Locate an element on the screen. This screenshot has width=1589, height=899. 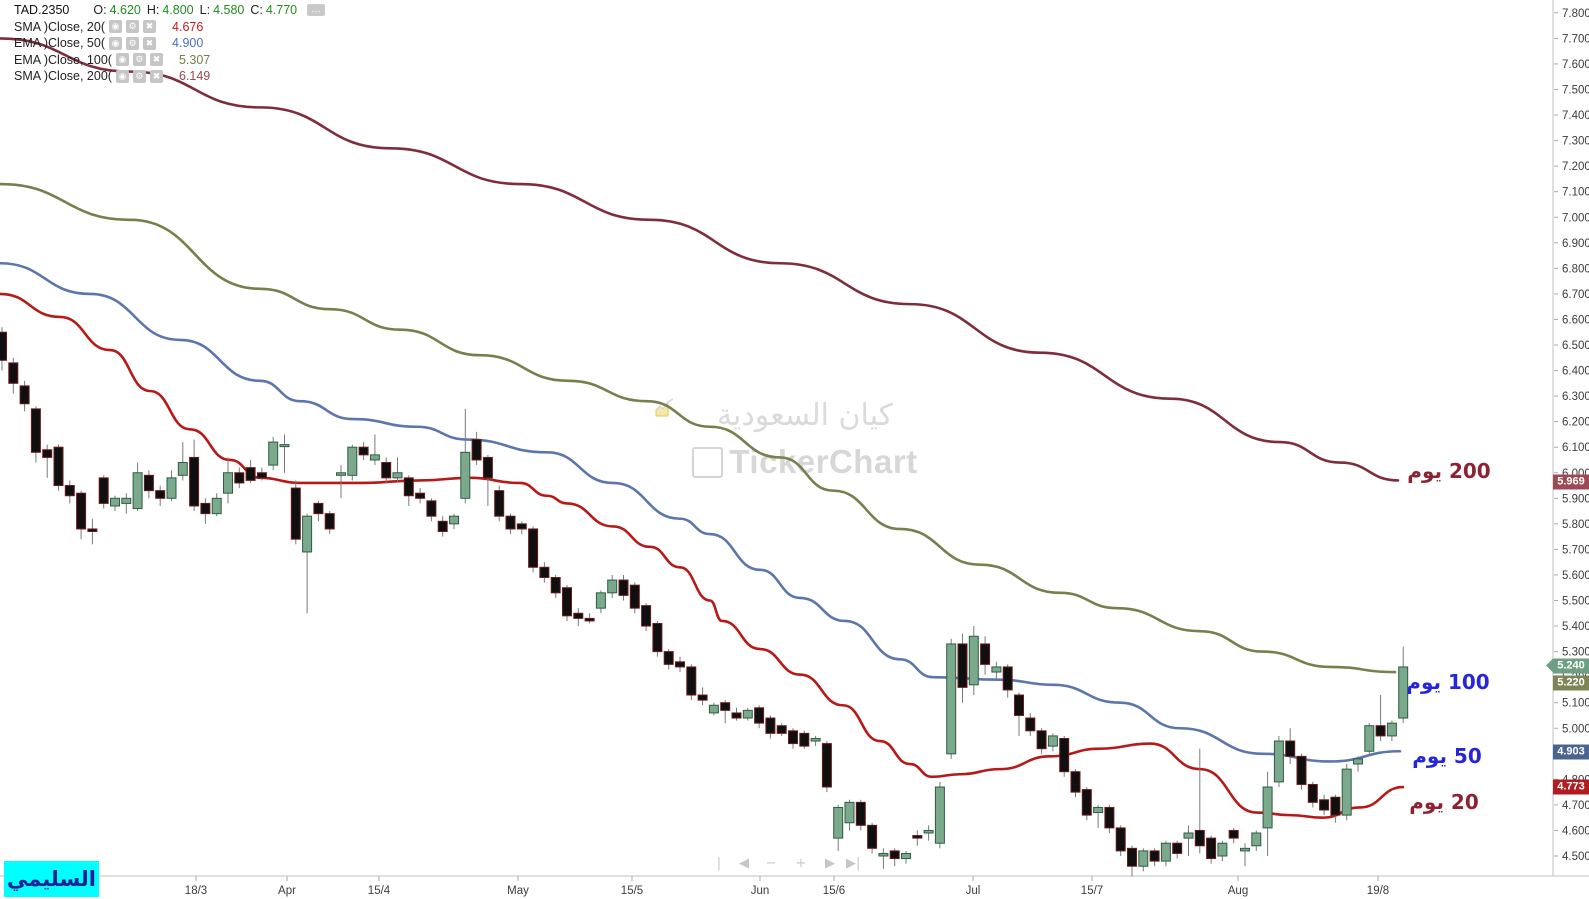
x-tick-label: Apr is located at coordinates (287, 891).